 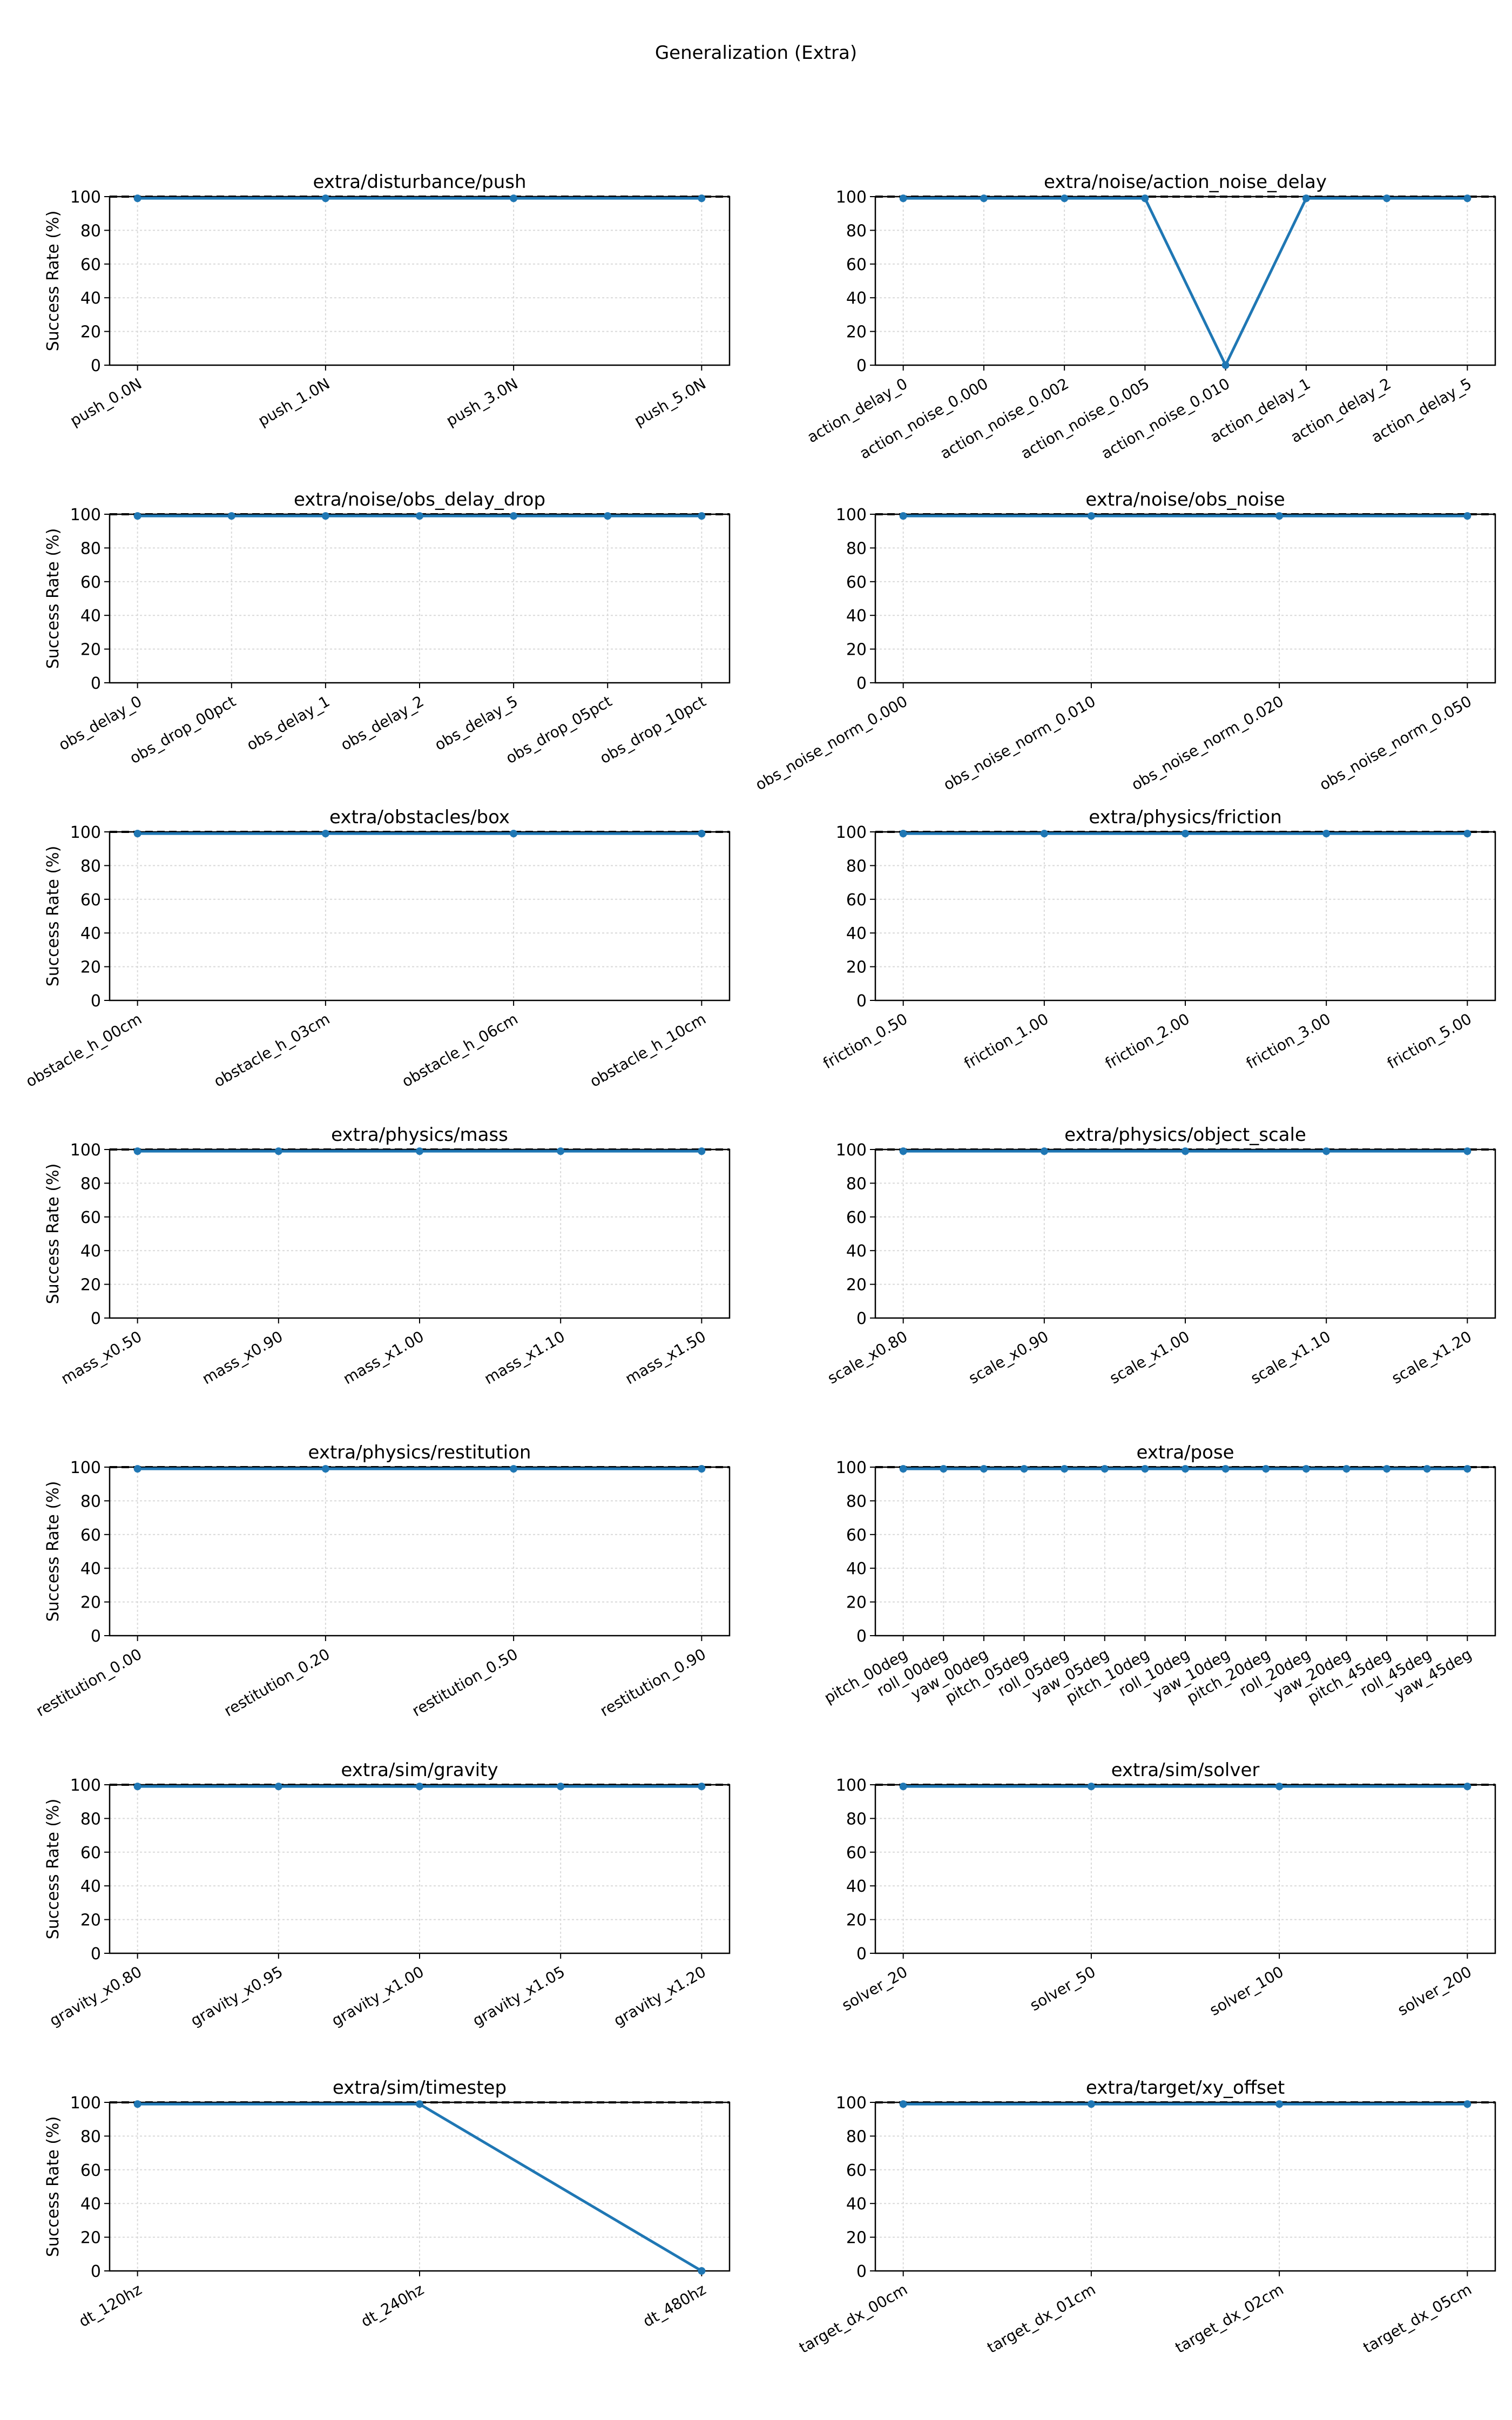 I want to click on x-tick-label-1: solver_50, so click(x=1062, y=1988).